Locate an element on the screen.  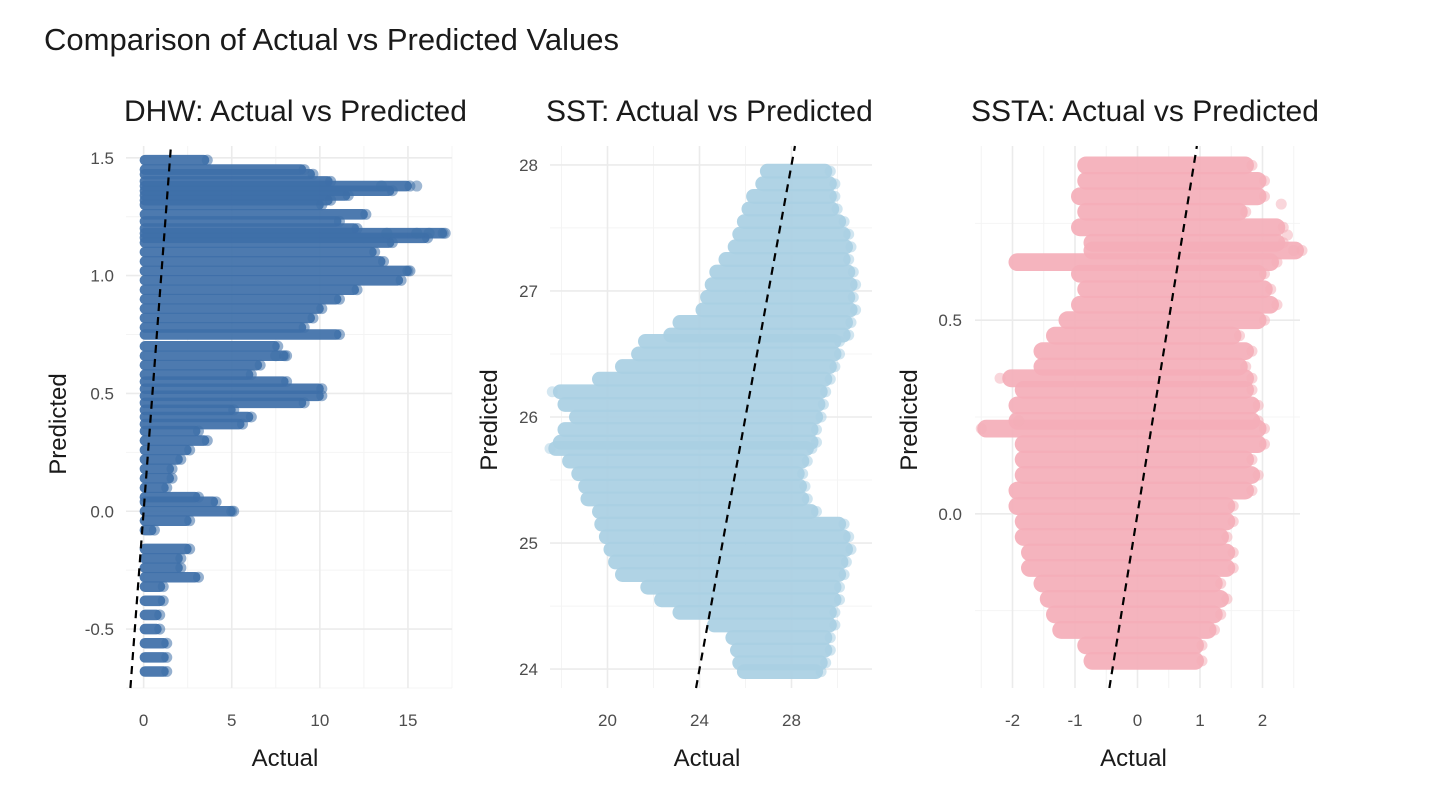
x-tick-label: 2 is located at coordinates (1262, 720).